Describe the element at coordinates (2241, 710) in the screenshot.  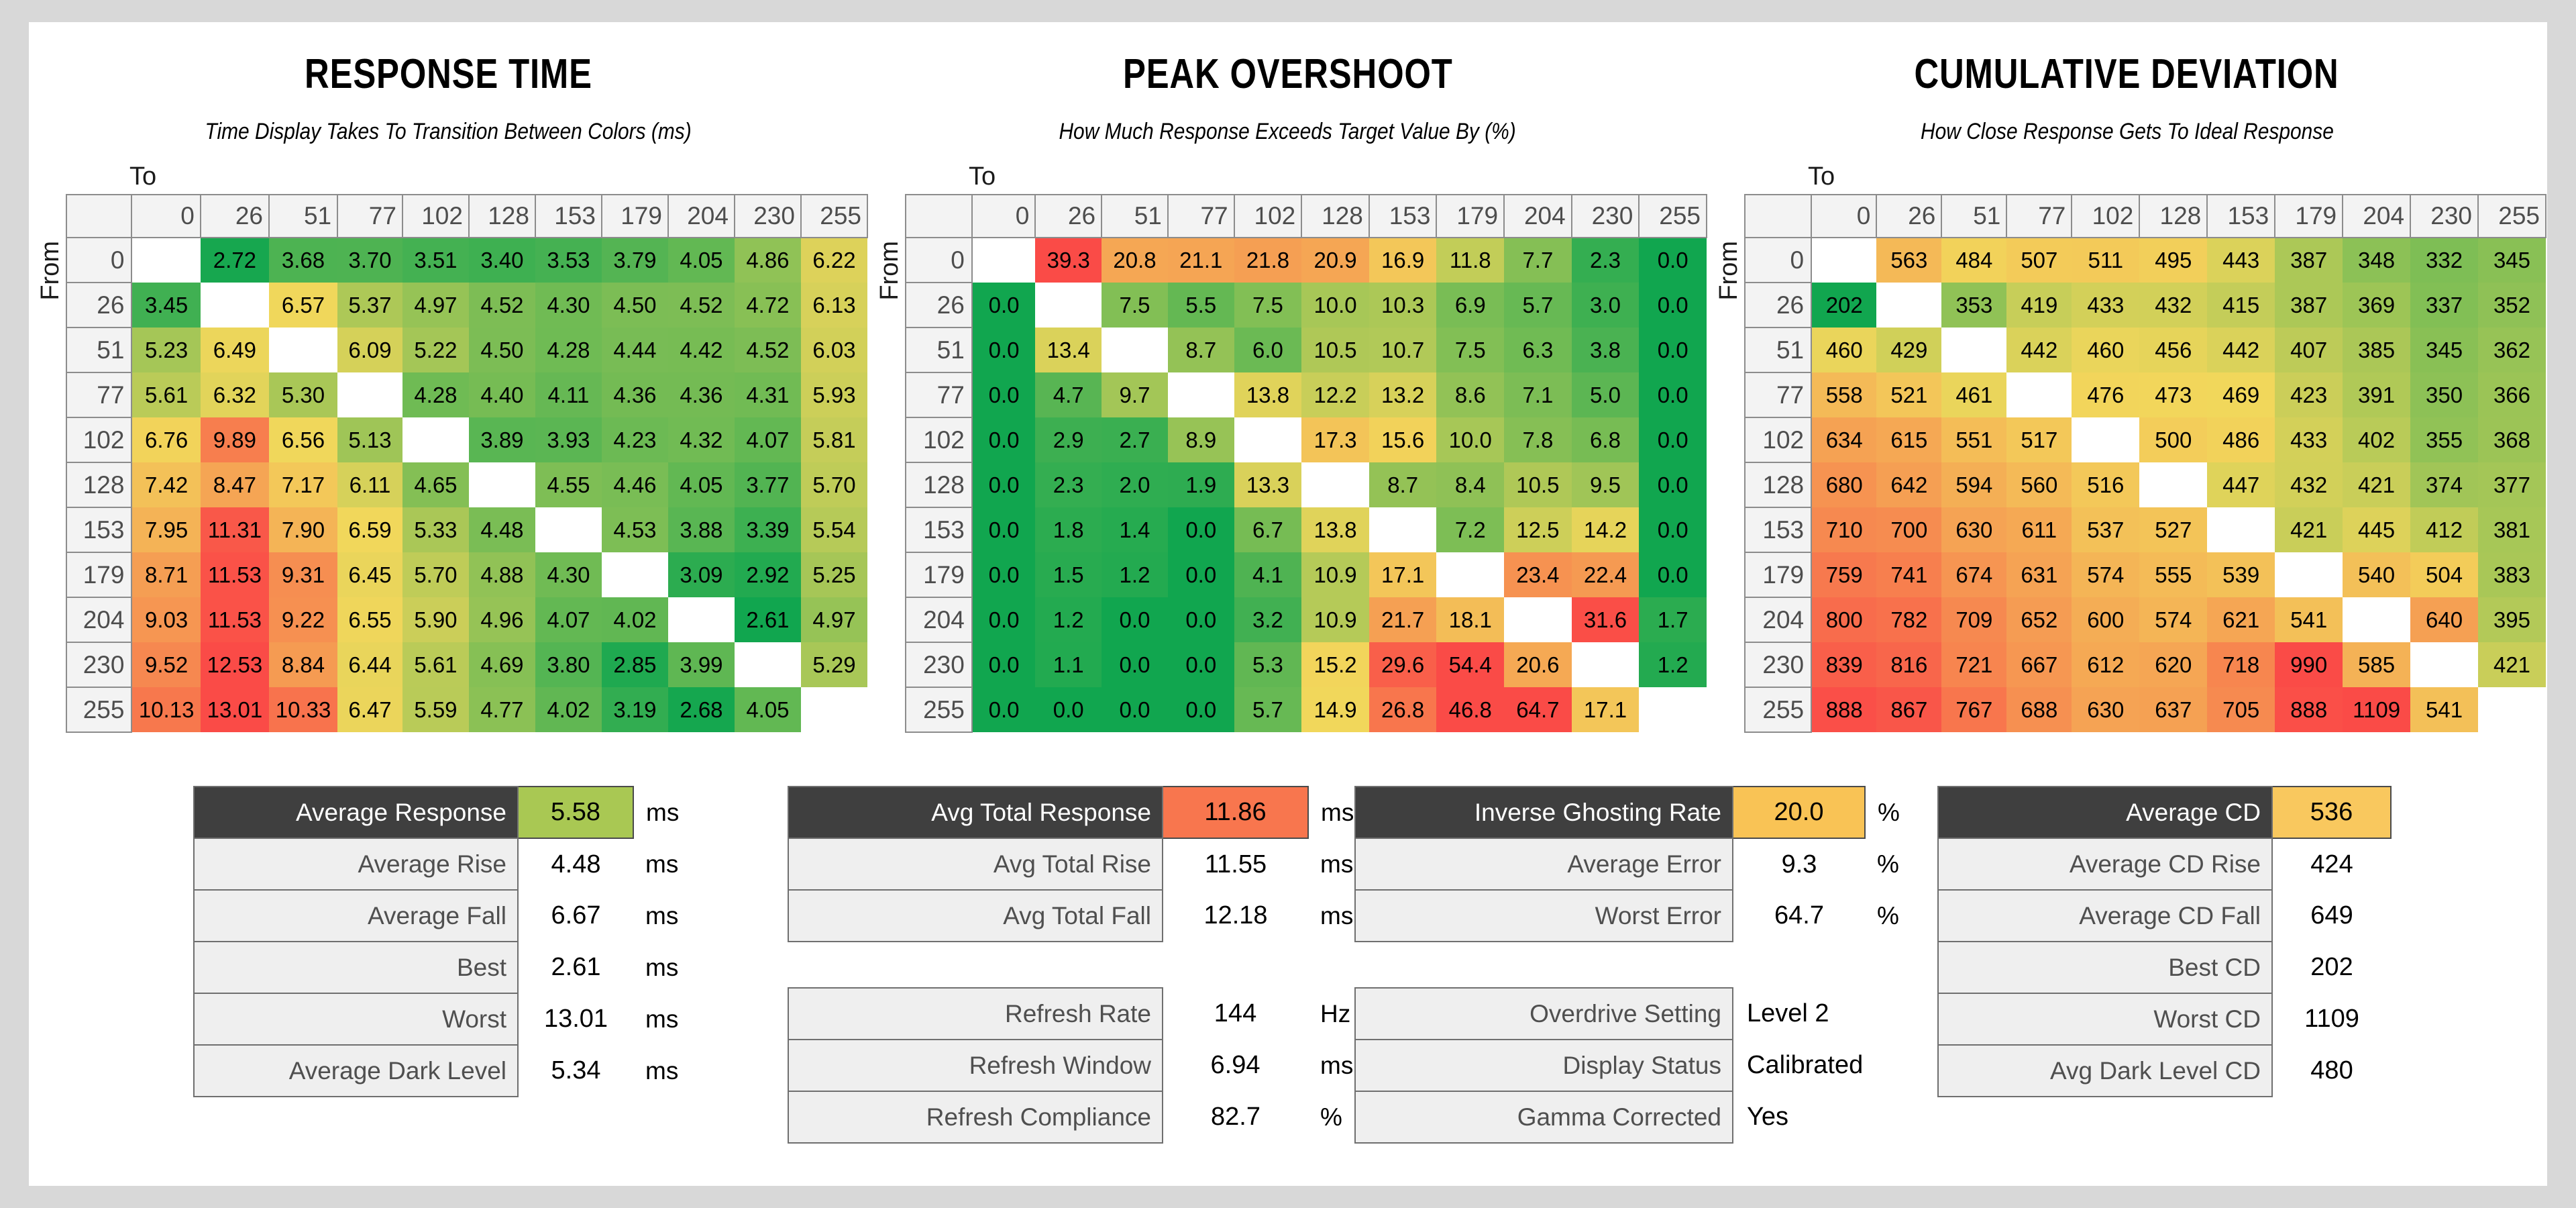
I see `matrix-cell: 705` at that location.